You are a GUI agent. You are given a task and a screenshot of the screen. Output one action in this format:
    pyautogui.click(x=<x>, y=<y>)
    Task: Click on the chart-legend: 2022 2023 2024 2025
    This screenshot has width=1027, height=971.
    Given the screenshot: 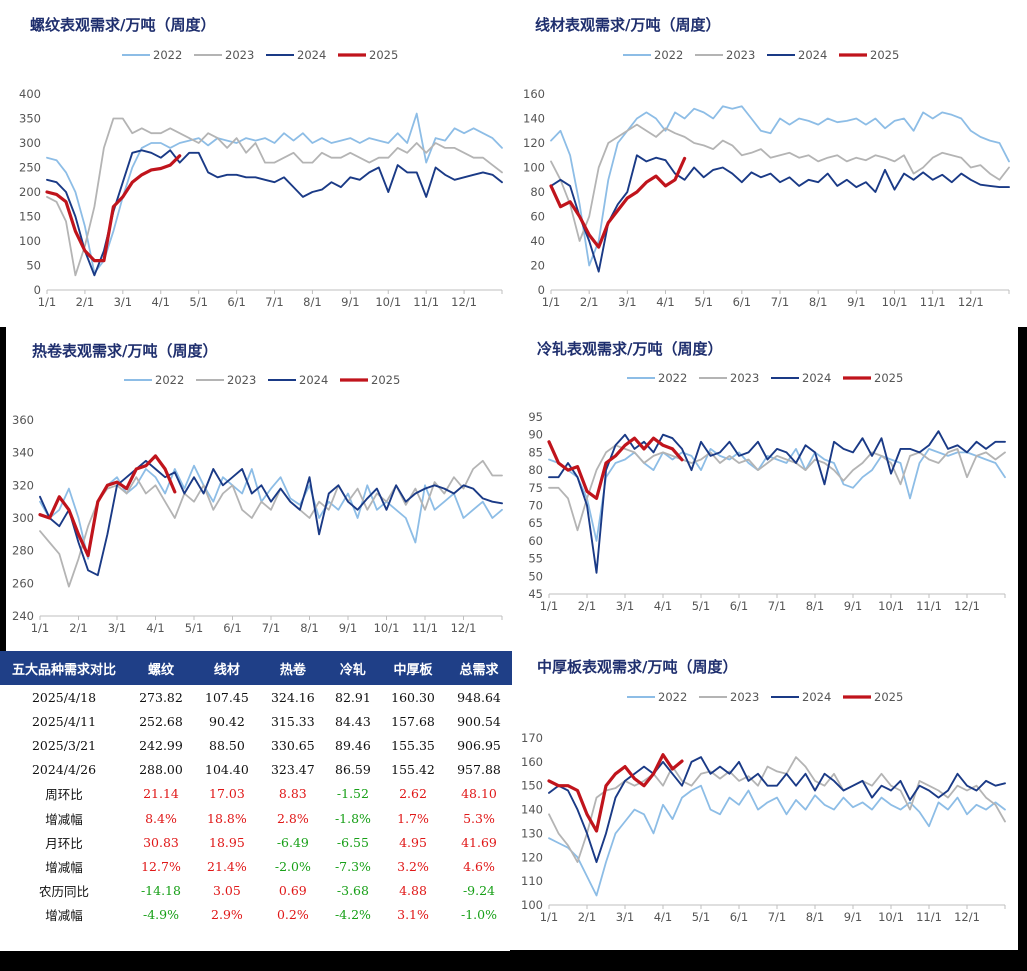 What is the action you would take?
    pyautogui.click(x=262, y=380)
    